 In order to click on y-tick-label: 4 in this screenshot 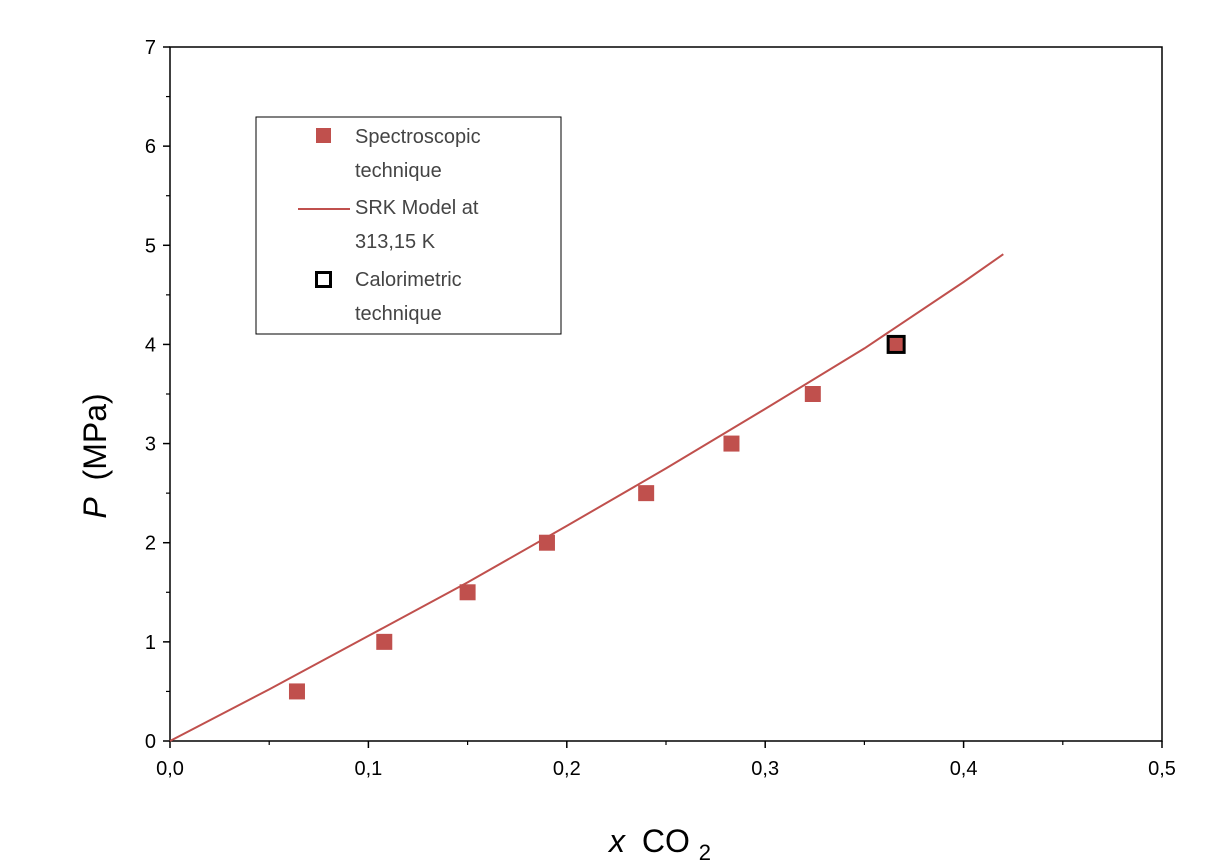, I will do `click(150, 345)`.